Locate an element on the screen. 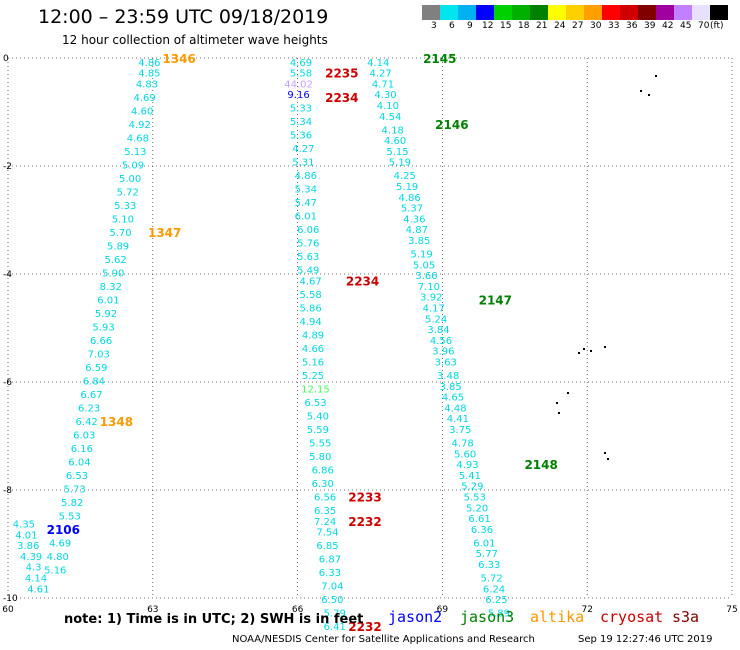 This screenshot has width=740, height=650. swh-value: 5.33 is located at coordinates (301, 109).